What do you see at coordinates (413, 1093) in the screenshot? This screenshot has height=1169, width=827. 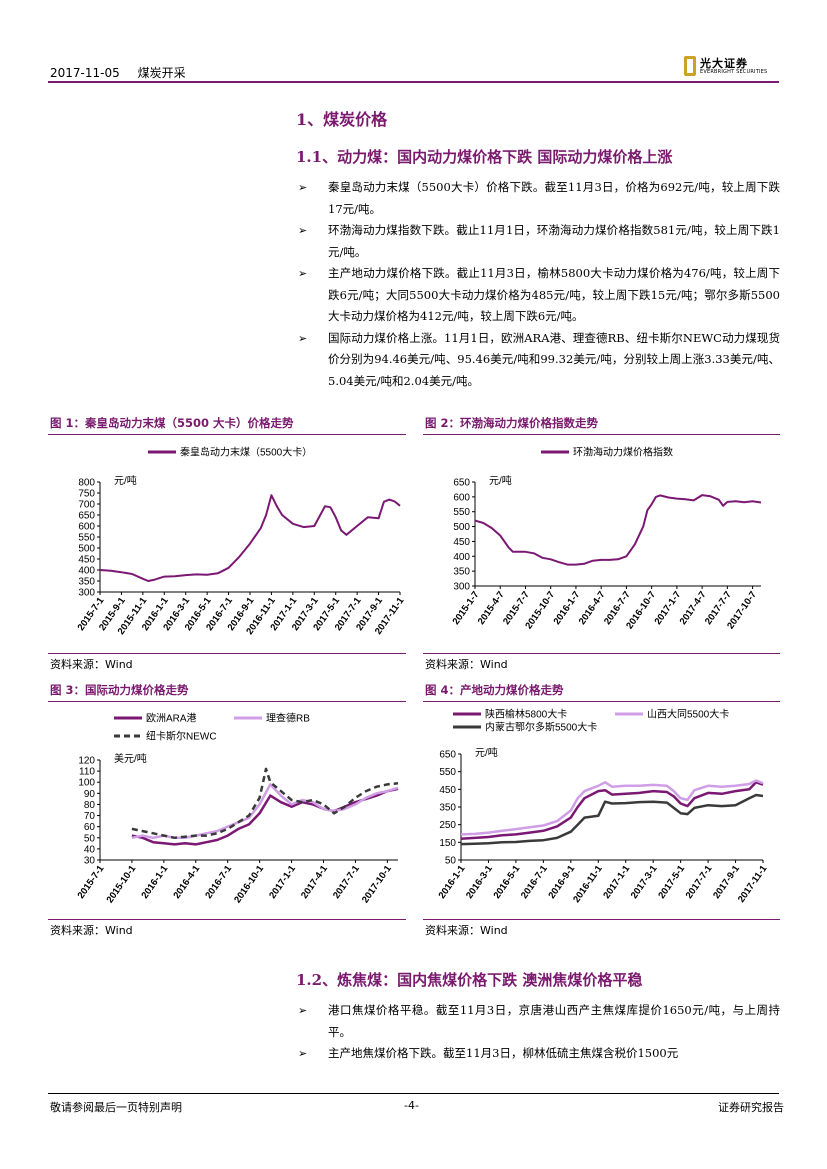 I see `footer-divider` at bounding box center [413, 1093].